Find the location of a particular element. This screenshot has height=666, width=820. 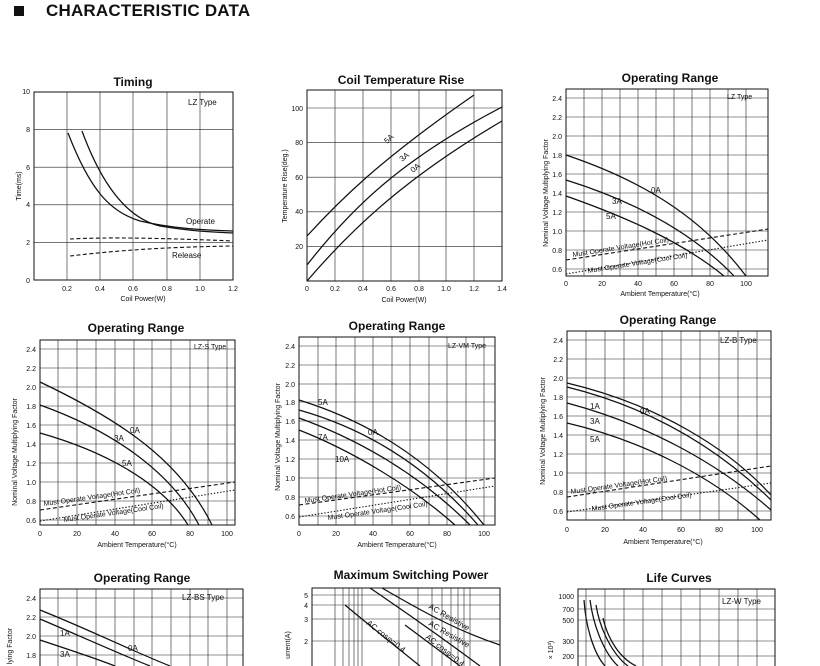

coil-temp-title: Coil Temperature Rise is located at coordinates (401, 80).